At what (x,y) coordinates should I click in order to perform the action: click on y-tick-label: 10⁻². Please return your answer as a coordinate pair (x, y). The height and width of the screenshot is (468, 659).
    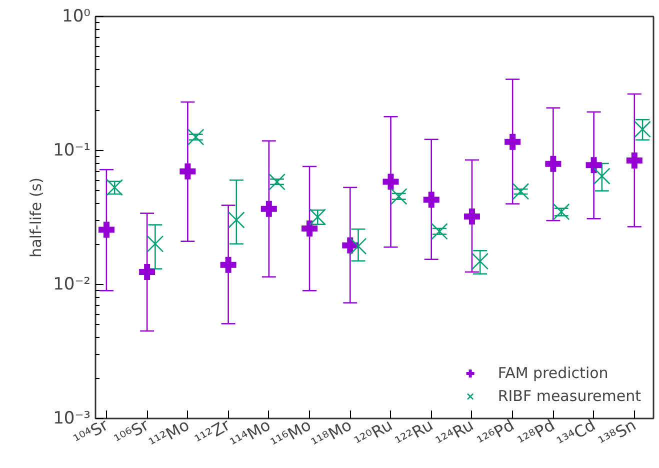
    Looking at the image, I should click on (71, 284).